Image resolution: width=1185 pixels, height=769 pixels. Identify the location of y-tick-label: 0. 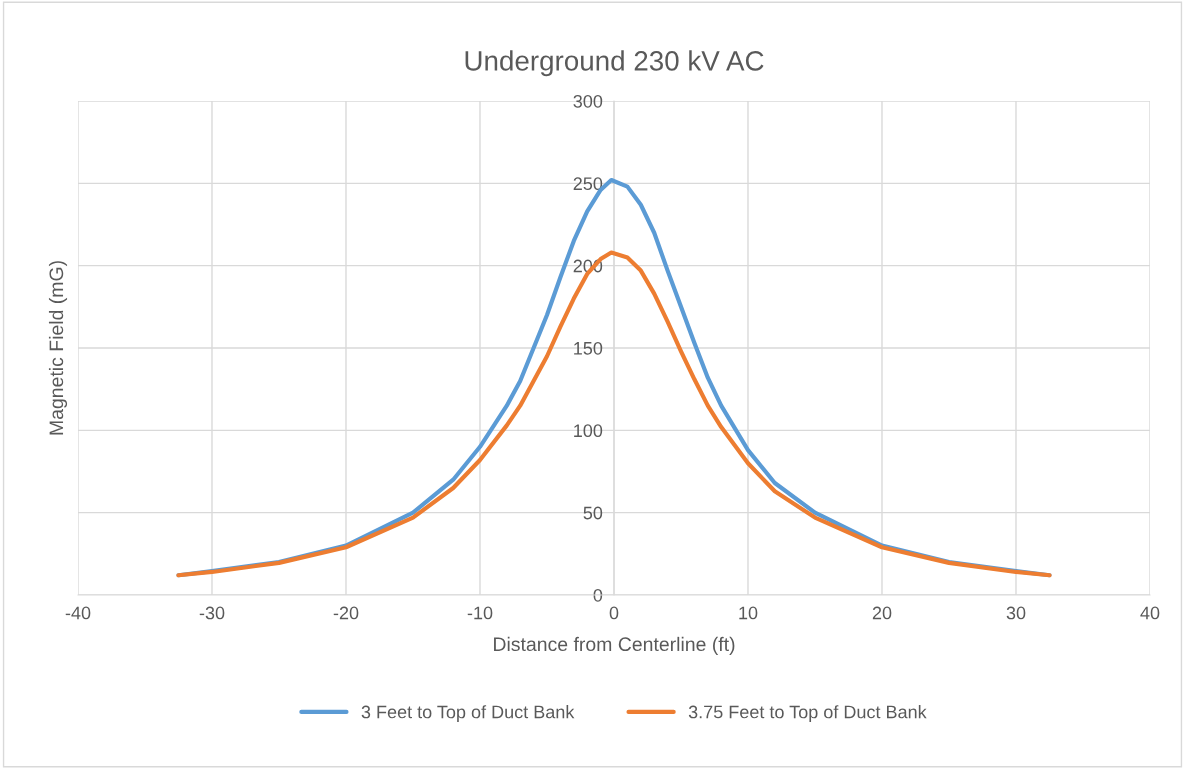
(598, 595).